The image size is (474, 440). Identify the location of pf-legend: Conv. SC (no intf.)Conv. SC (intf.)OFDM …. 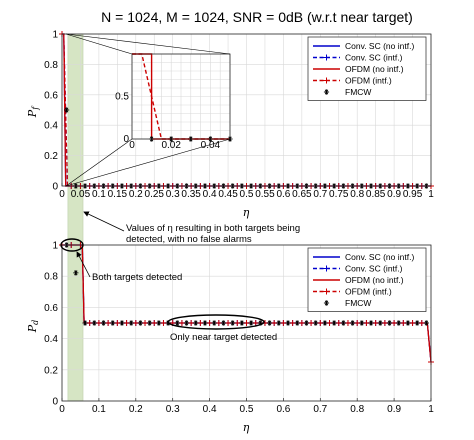
(367, 68).